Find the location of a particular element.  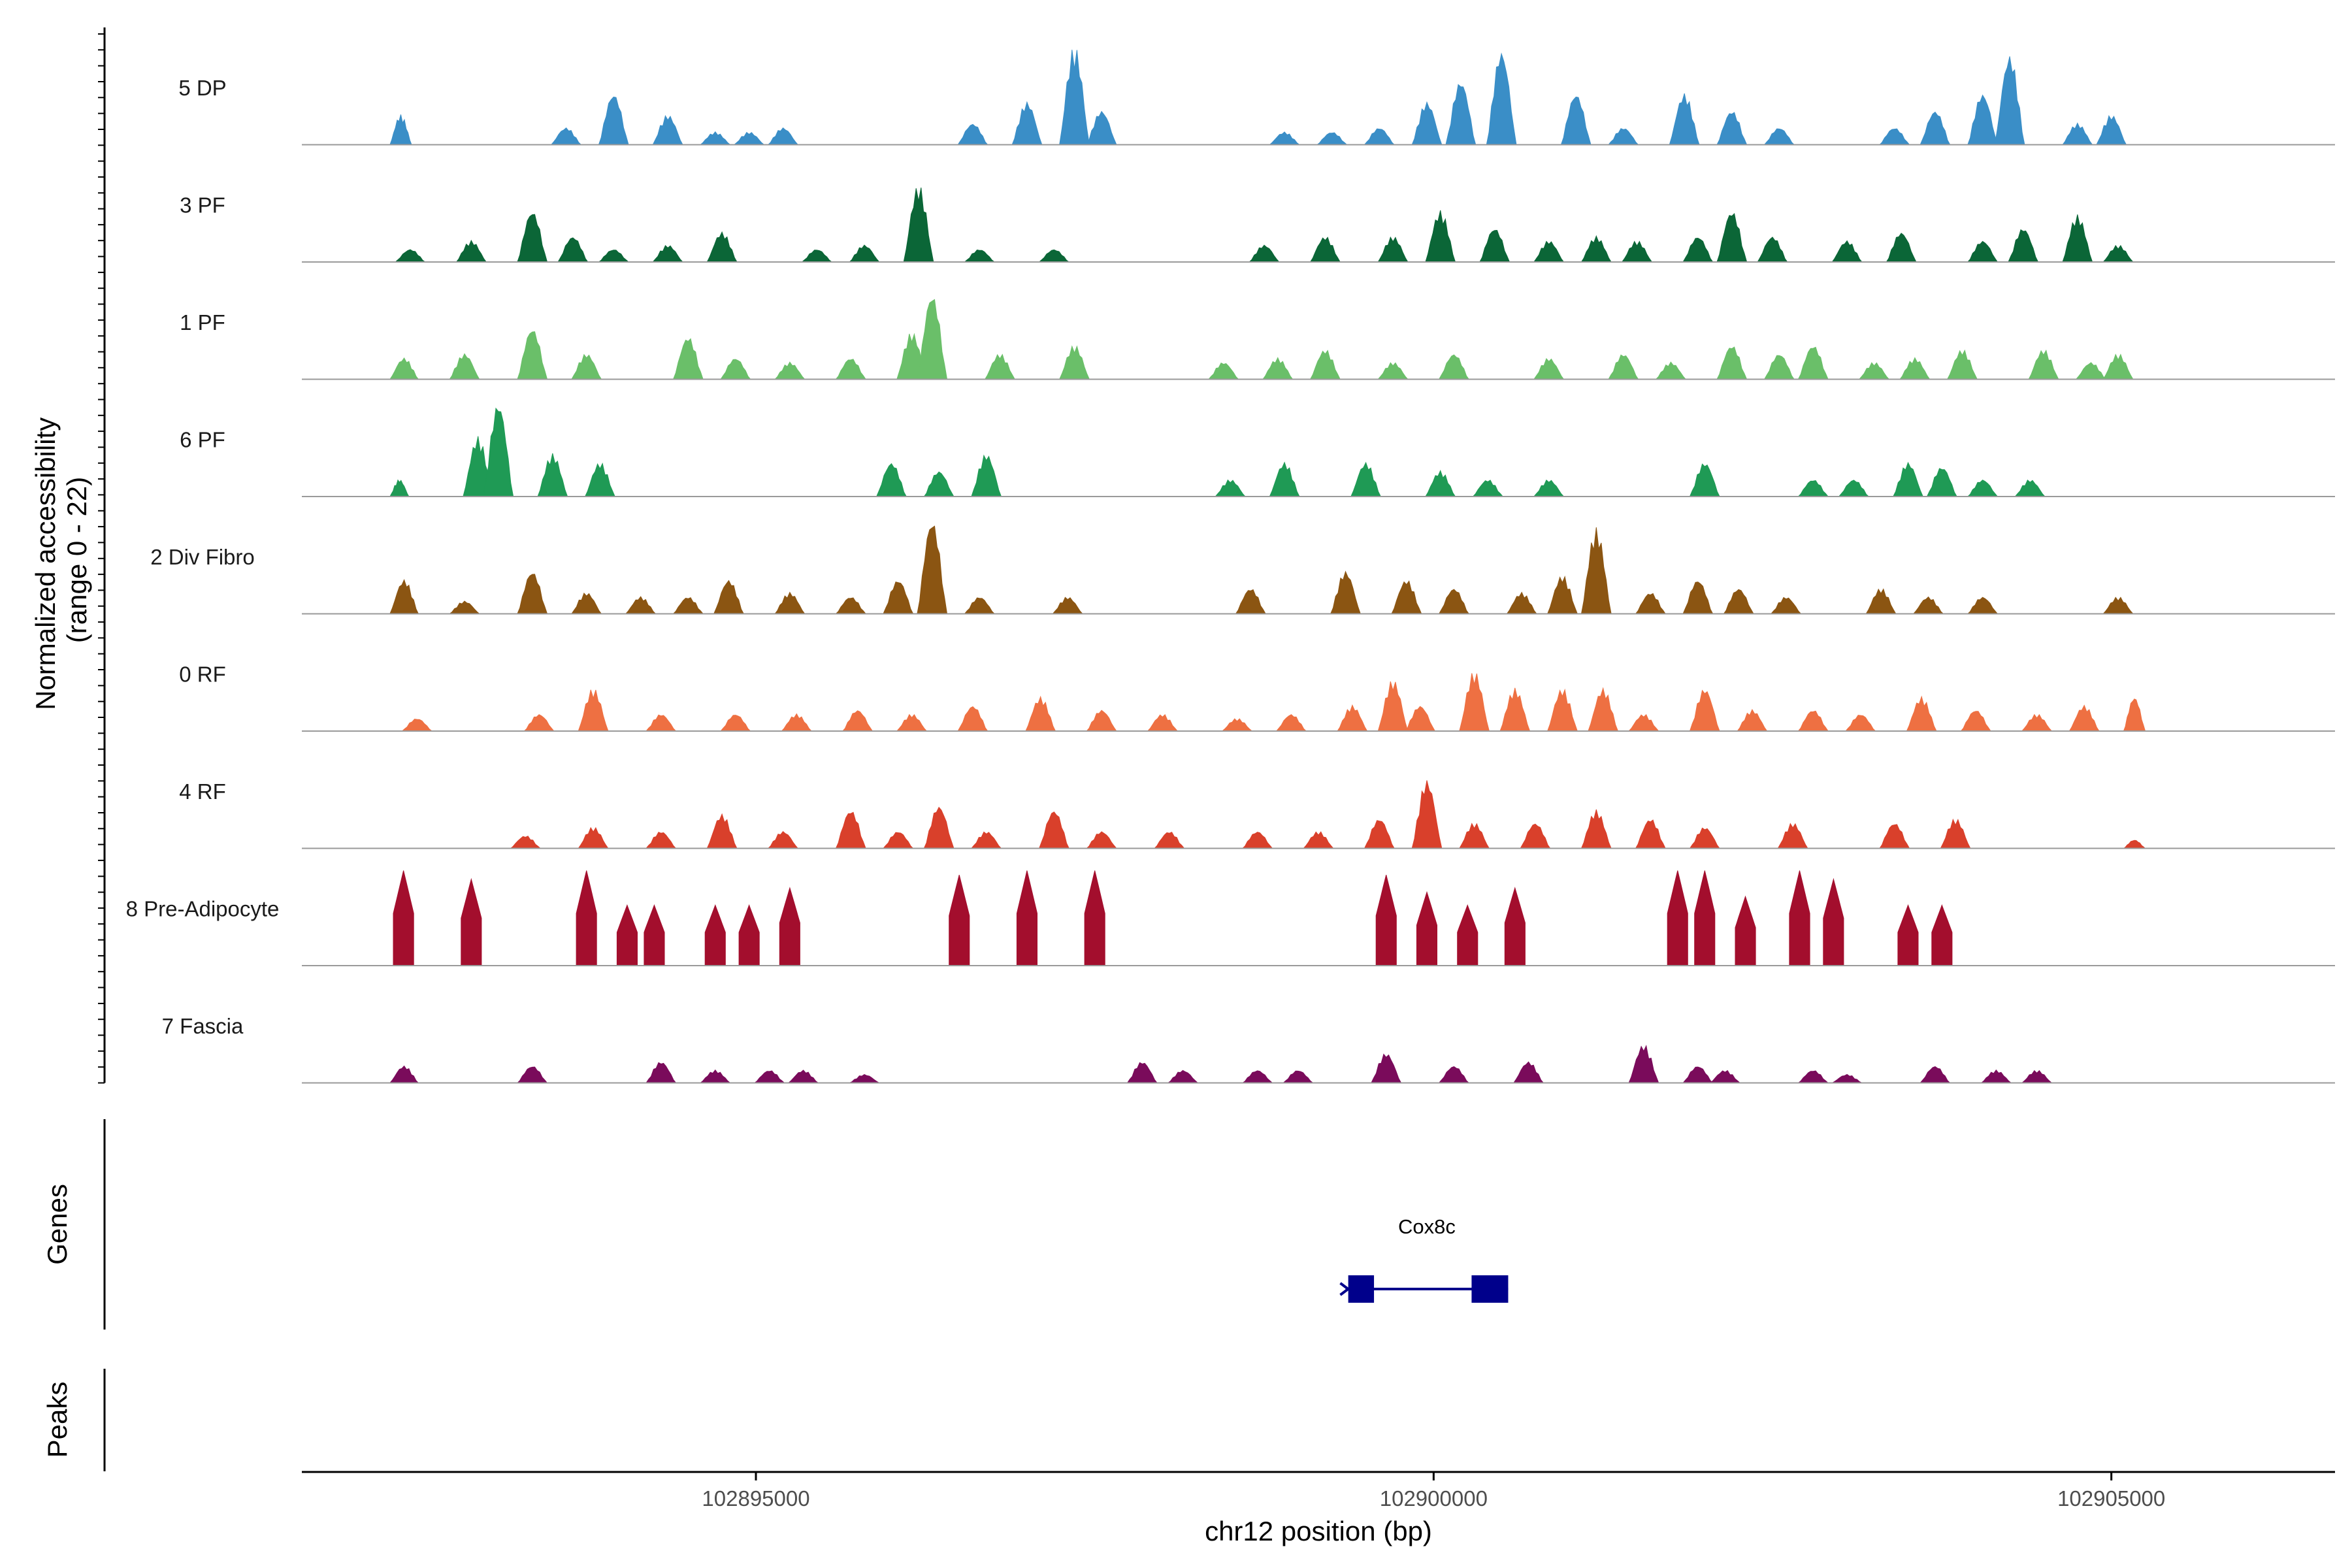

track-label: 6 PF is located at coordinates (202, 440).